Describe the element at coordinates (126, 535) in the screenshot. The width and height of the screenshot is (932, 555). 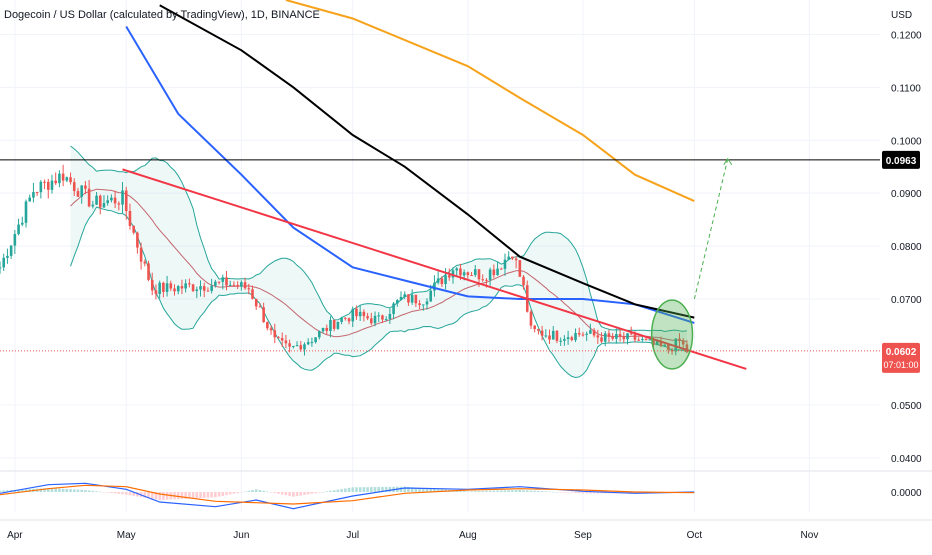
I see `x-tick-label: May` at that location.